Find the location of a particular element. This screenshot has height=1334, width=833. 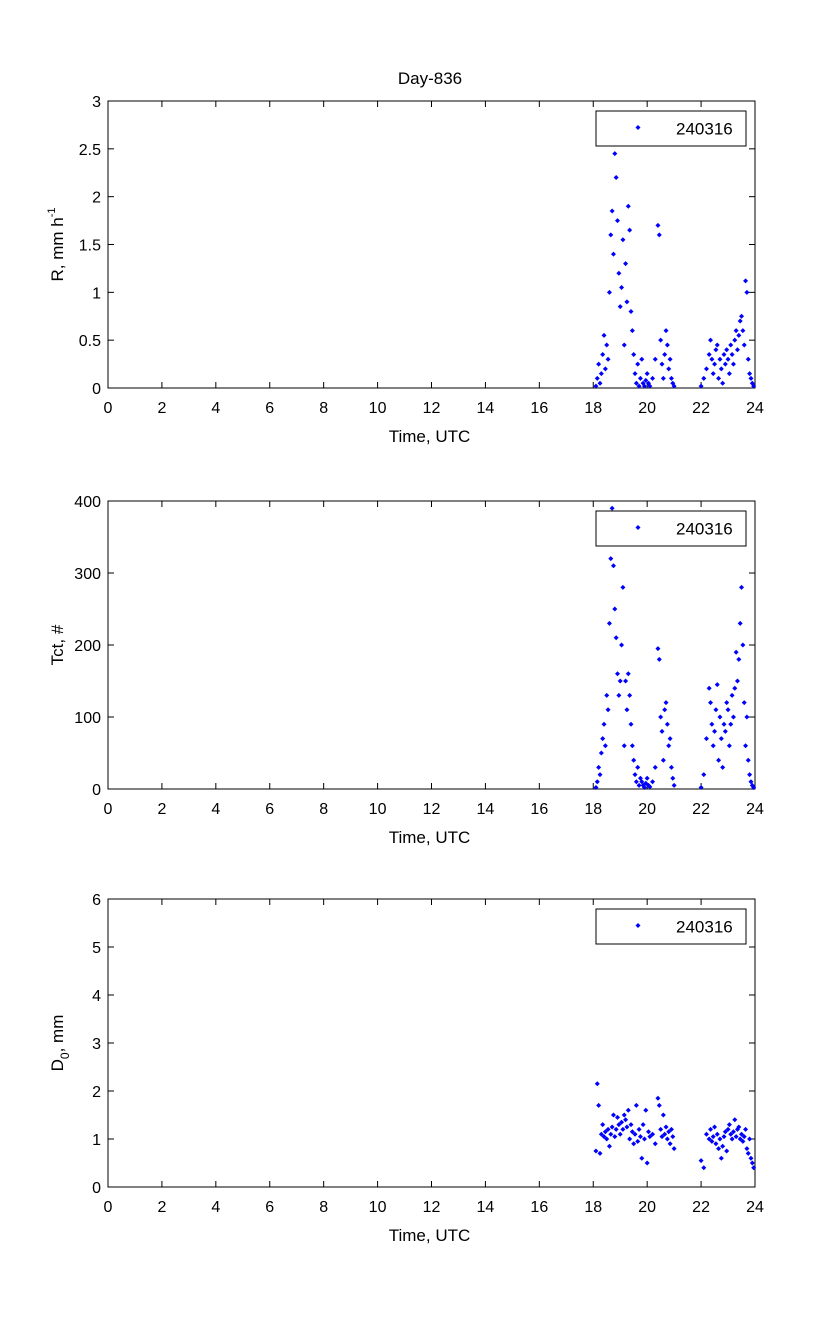

x-tick-label: 24 is located at coordinates (755, 1207).